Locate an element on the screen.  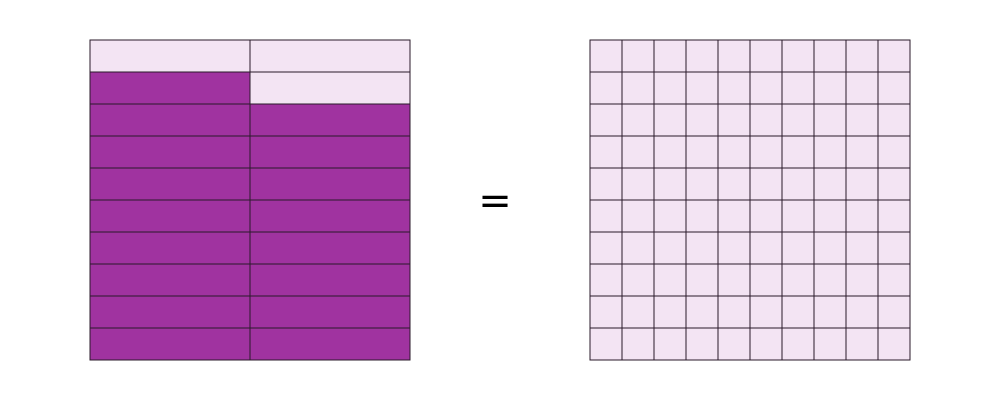
equals-sign: = is located at coordinates (495, 201).